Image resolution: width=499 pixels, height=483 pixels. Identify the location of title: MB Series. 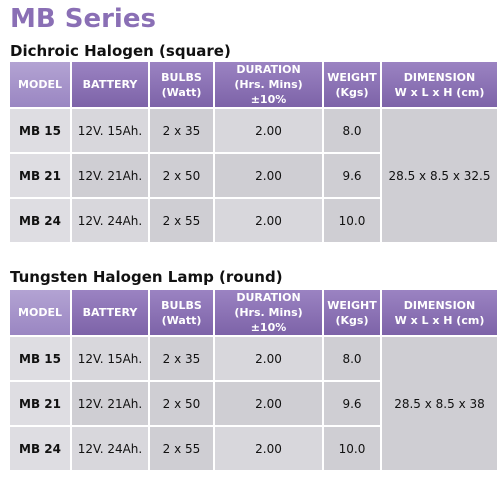
(83, 19).